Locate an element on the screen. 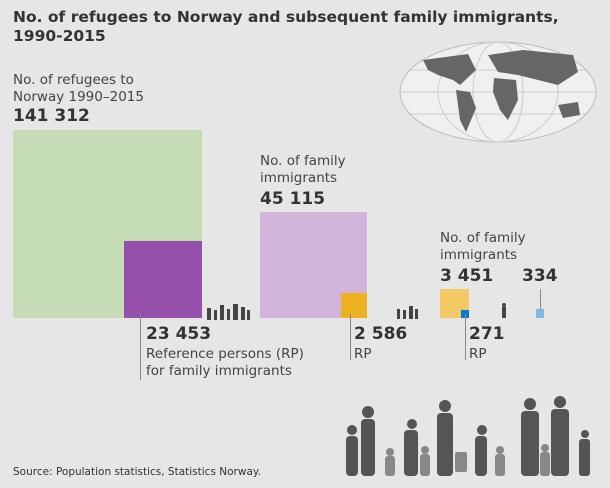  family2-label: No. of family immigrants is located at coordinates (483, 246).